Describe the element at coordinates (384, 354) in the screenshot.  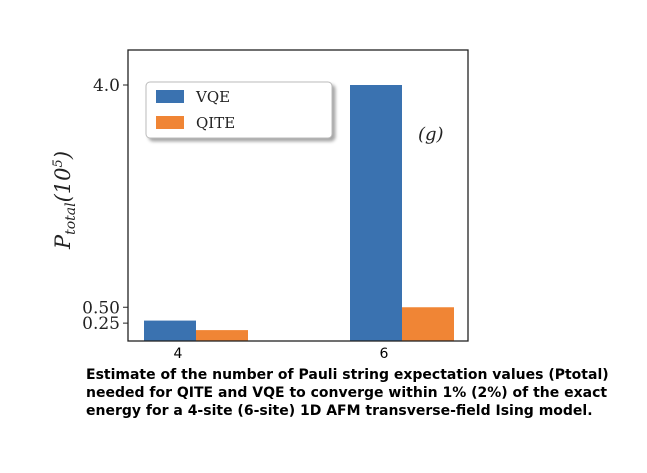
I see `x-category-label: 6` at that location.